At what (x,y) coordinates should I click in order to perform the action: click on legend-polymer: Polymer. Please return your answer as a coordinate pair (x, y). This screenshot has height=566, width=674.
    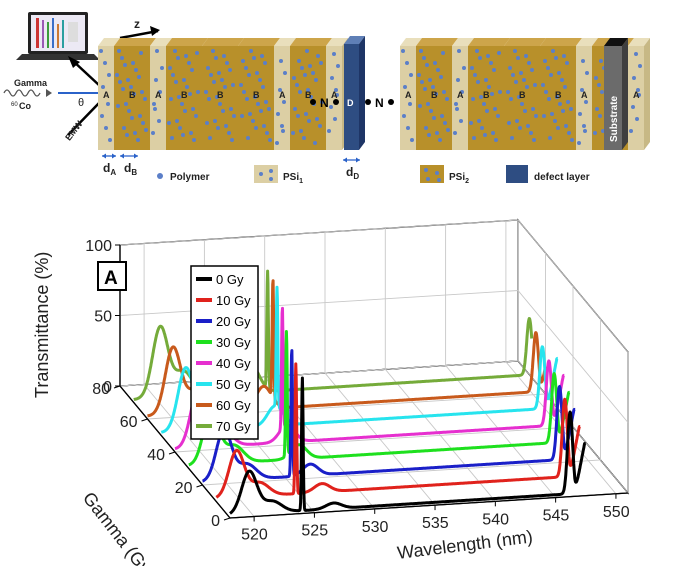
    Looking at the image, I should click on (190, 177).